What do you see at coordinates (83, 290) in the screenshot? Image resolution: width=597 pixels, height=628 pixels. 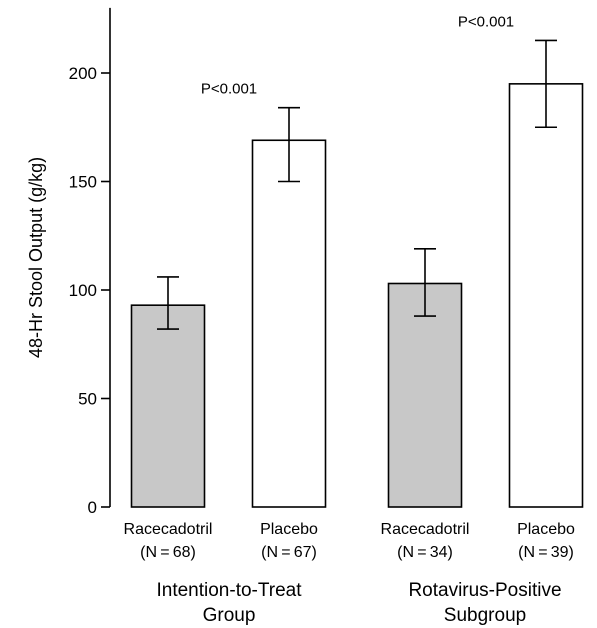 I see `y-tick-label: 100` at bounding box center [83, 290].